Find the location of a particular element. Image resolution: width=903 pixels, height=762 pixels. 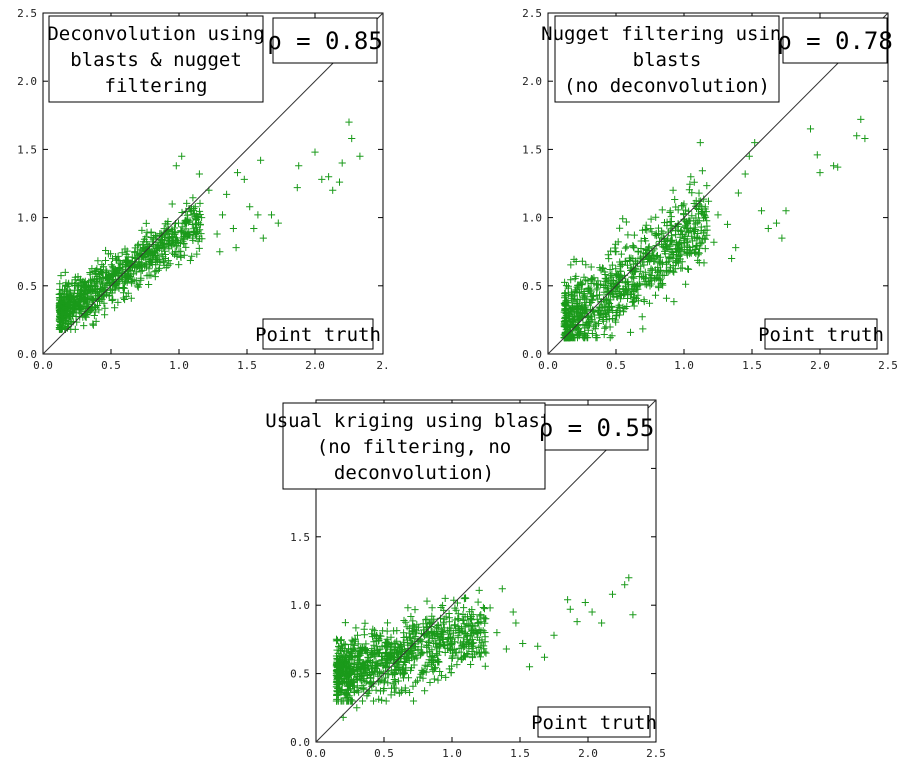

title-box is located at coordinates (667, 59).